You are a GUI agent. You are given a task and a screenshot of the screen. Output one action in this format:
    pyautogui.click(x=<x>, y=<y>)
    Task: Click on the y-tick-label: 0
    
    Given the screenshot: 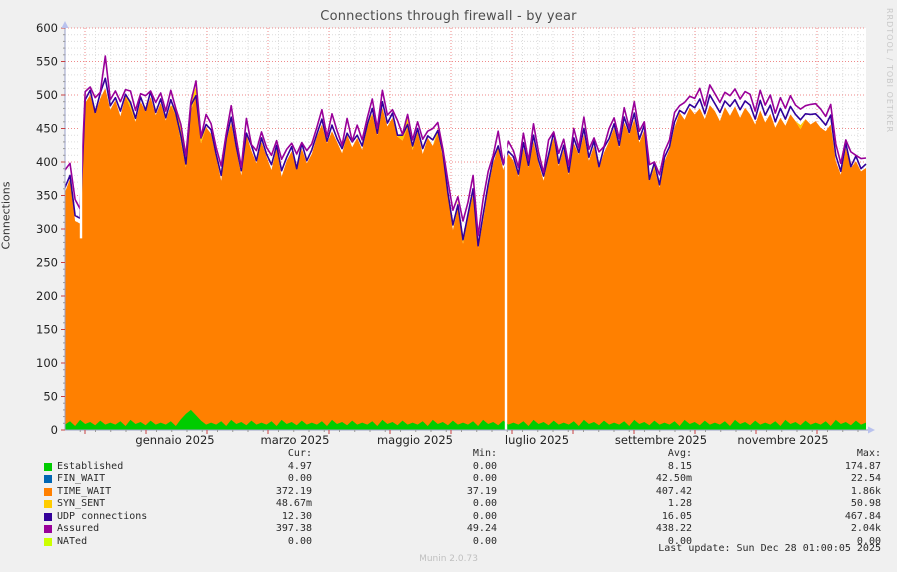 What is the action you would take?
    pyautogui.click(x=54, y=430)
    